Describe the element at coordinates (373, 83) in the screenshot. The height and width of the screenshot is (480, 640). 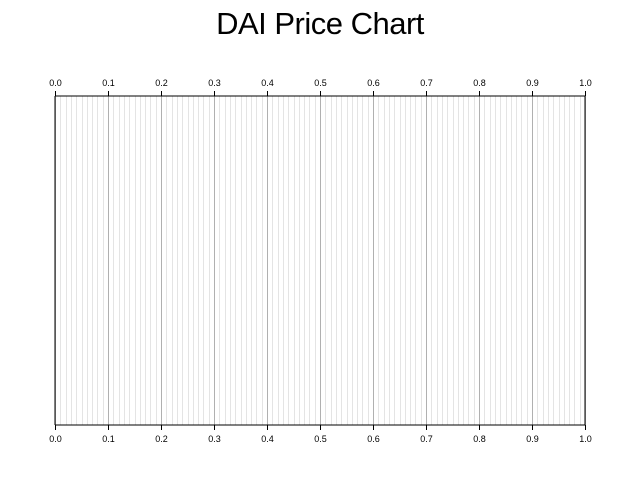
I see `x-tick-label-top: 0.6` at that location.